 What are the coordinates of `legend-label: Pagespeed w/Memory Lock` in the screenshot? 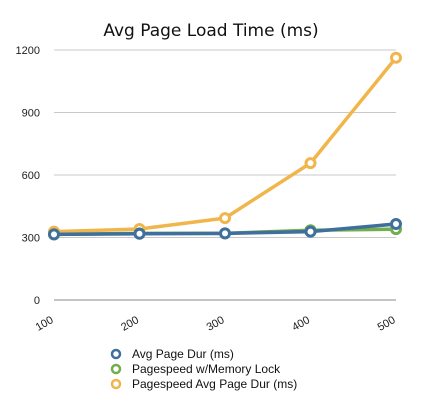 It's located at (206, 369).